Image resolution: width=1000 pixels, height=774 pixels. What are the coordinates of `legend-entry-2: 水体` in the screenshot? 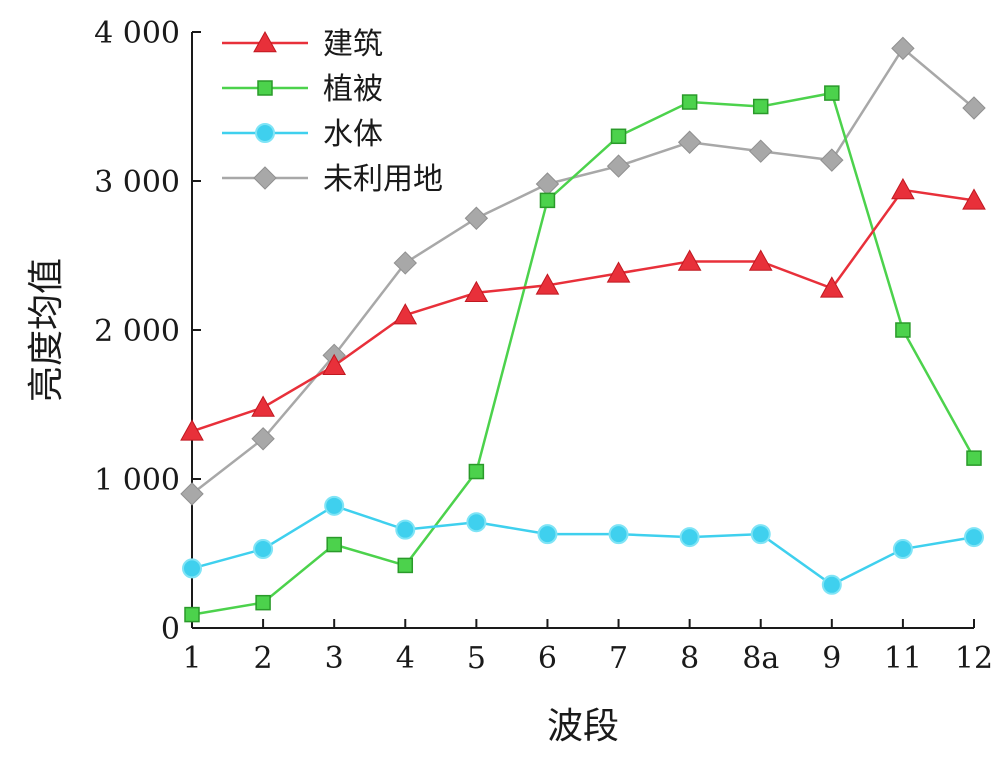 It's located at (302, 134).